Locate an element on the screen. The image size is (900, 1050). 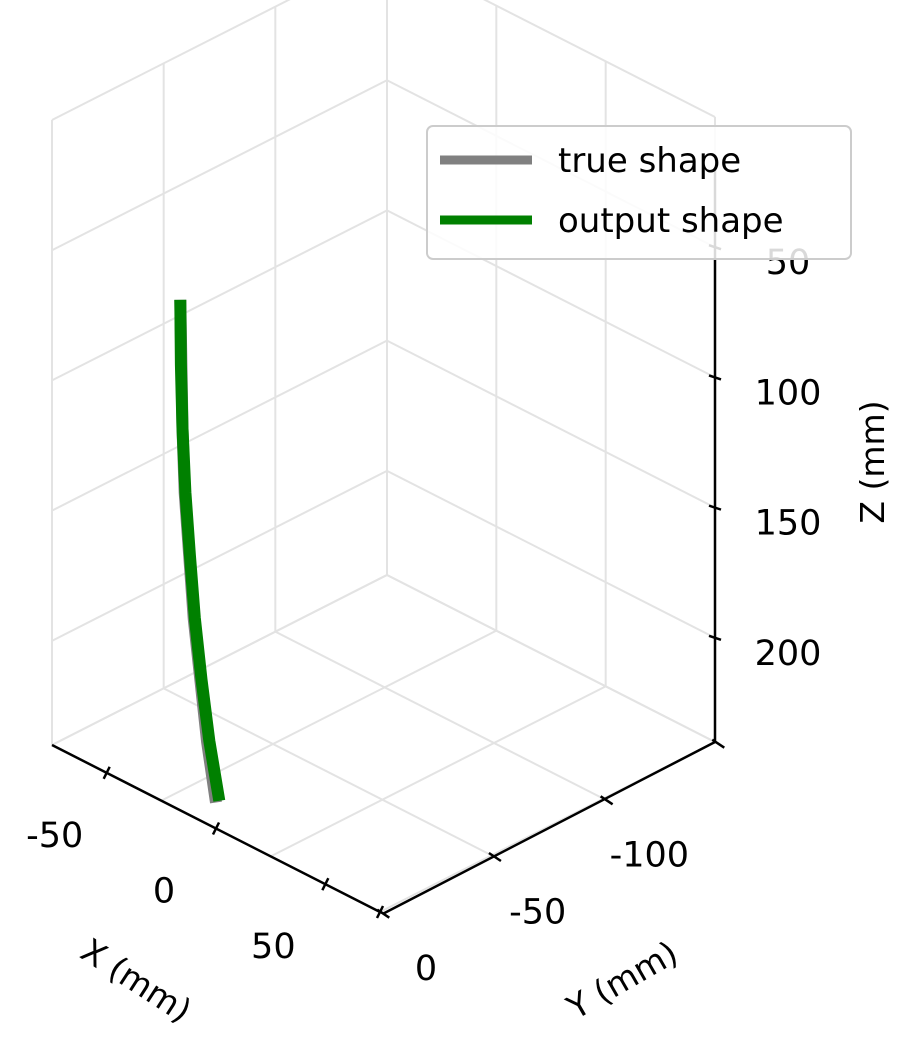
x-tick-label: 0 is located at coordinates (164, 892).